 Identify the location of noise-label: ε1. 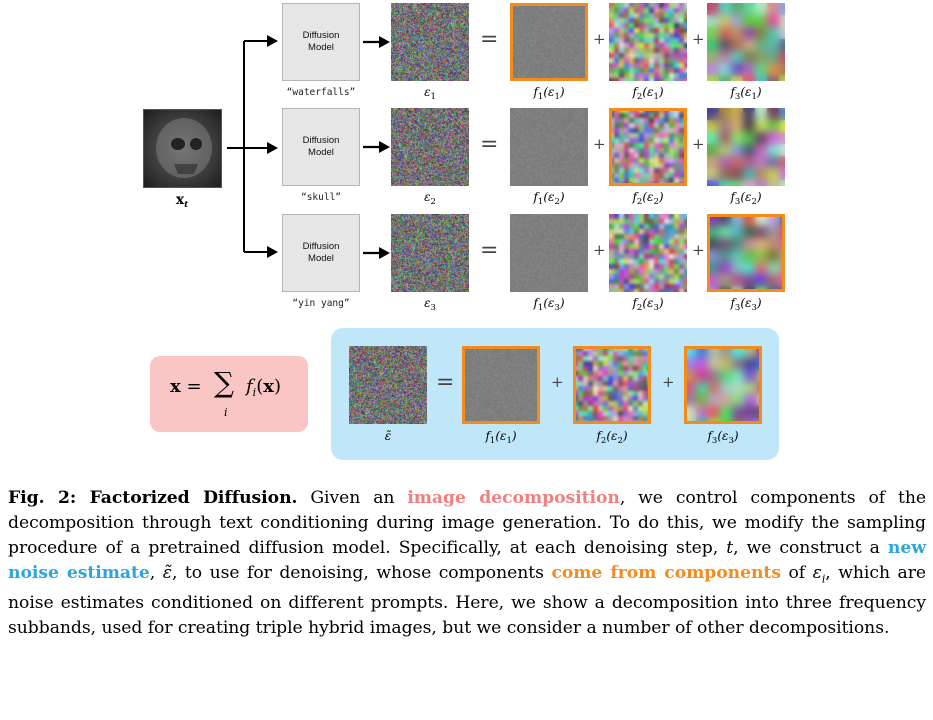
(430, 93).